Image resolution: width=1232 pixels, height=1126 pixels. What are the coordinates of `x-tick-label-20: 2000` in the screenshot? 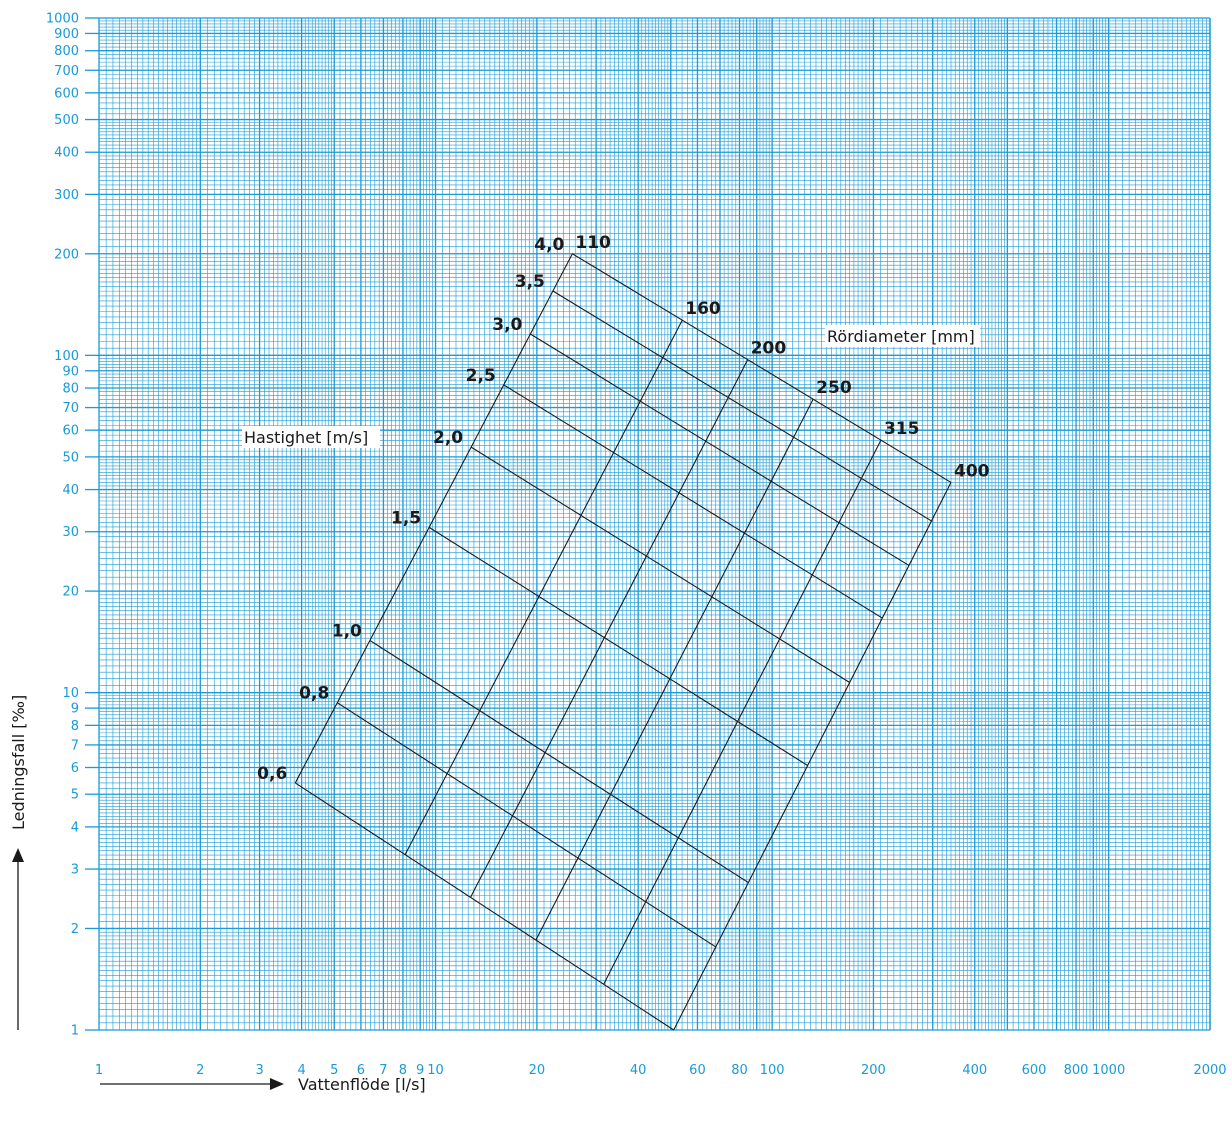 It's located at (1209, 1070).